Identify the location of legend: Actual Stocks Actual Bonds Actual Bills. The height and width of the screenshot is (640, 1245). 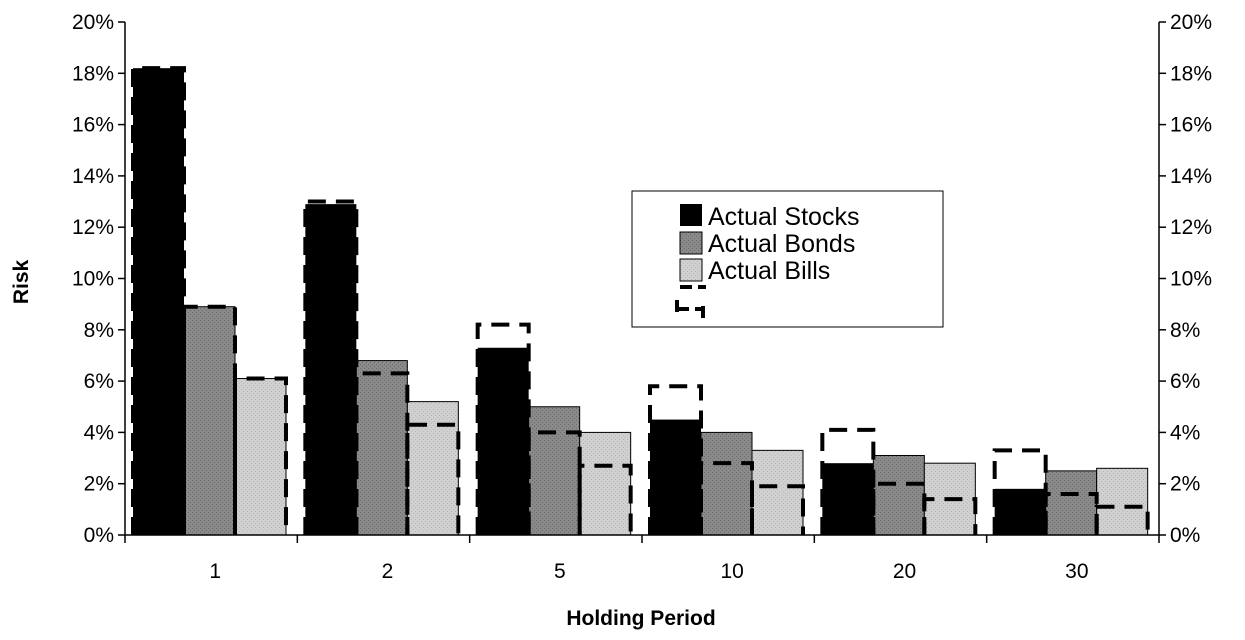
(787, 259).